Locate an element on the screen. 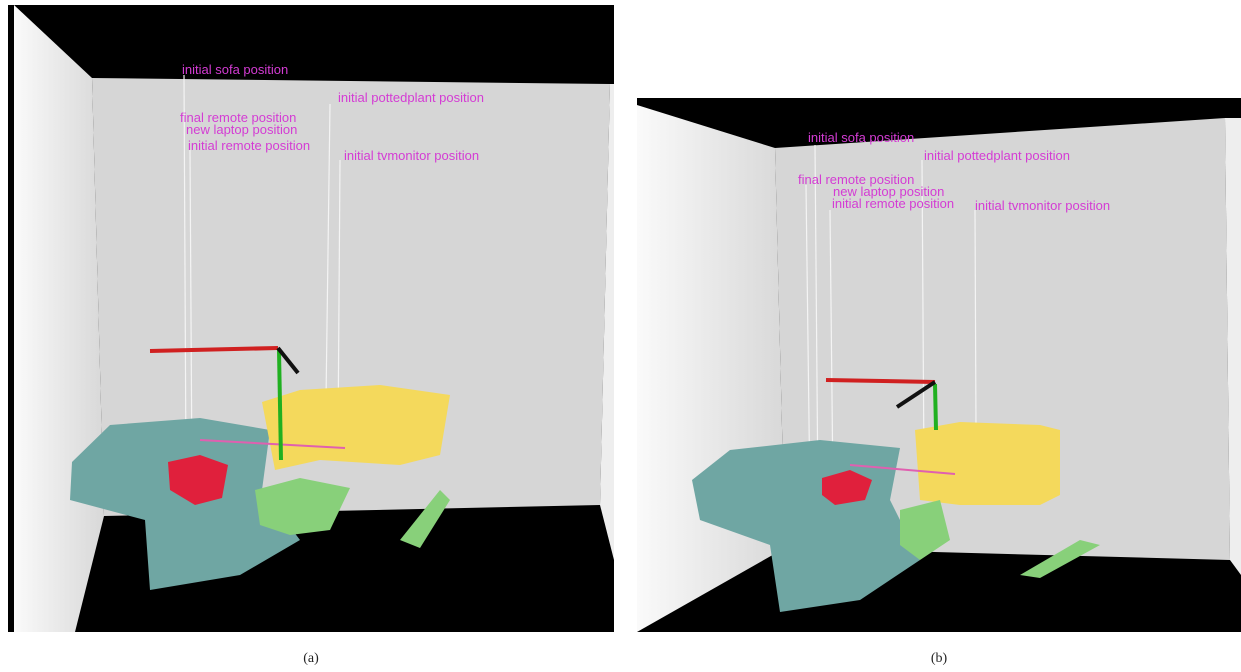  sofa-cloud is located at coordinates (185, 504).